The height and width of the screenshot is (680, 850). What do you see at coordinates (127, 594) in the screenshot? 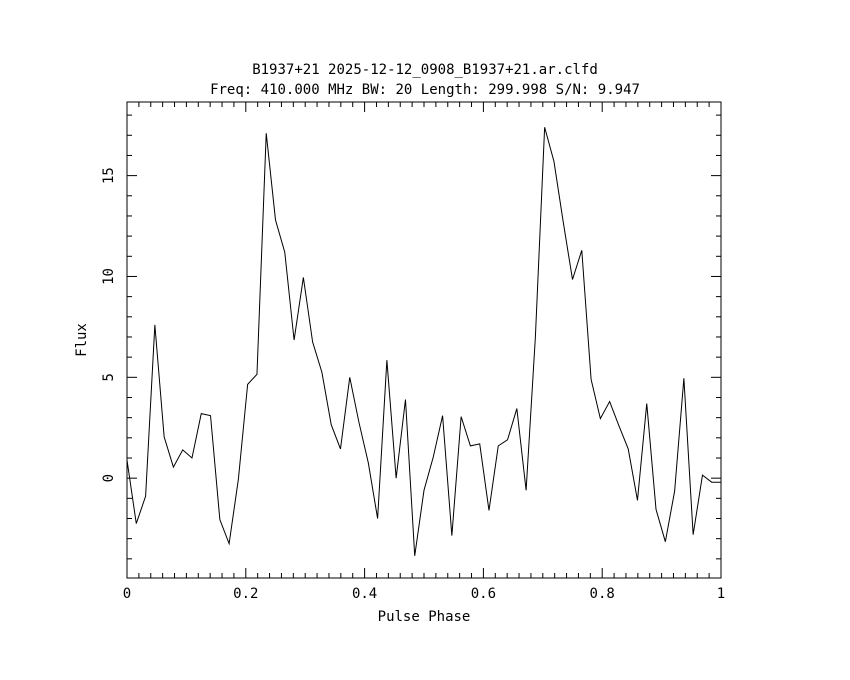
I see `x-tick-label: 0` at bounding box center [127, 594].